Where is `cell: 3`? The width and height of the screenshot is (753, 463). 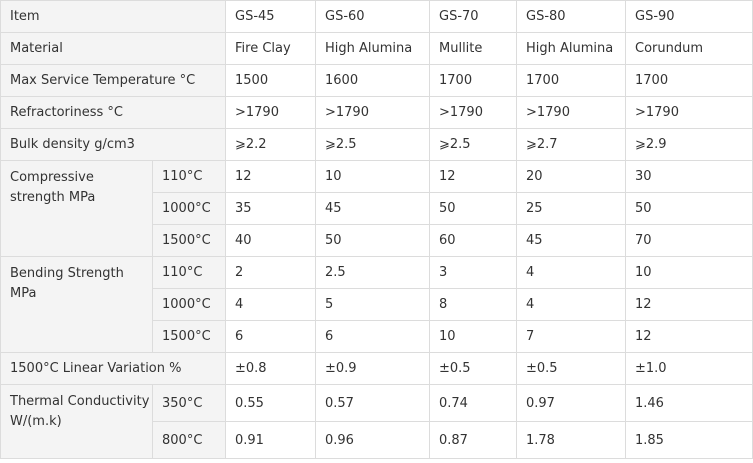
cell: 3 is located at coordinates (473, 272).